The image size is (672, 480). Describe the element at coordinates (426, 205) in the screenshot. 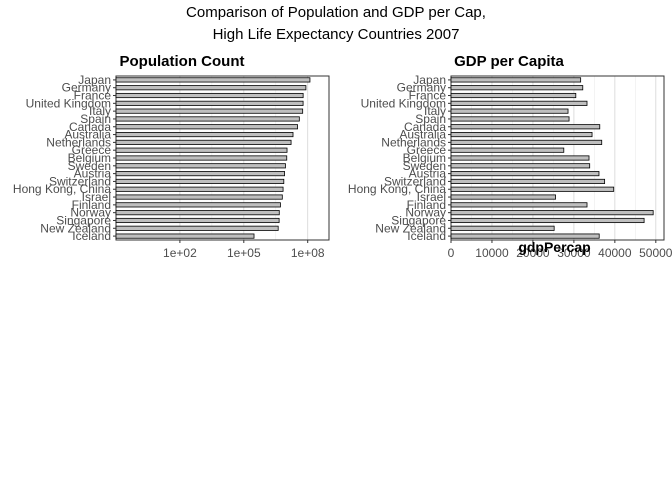

I see `gdp-category-label: Finland` at that location.